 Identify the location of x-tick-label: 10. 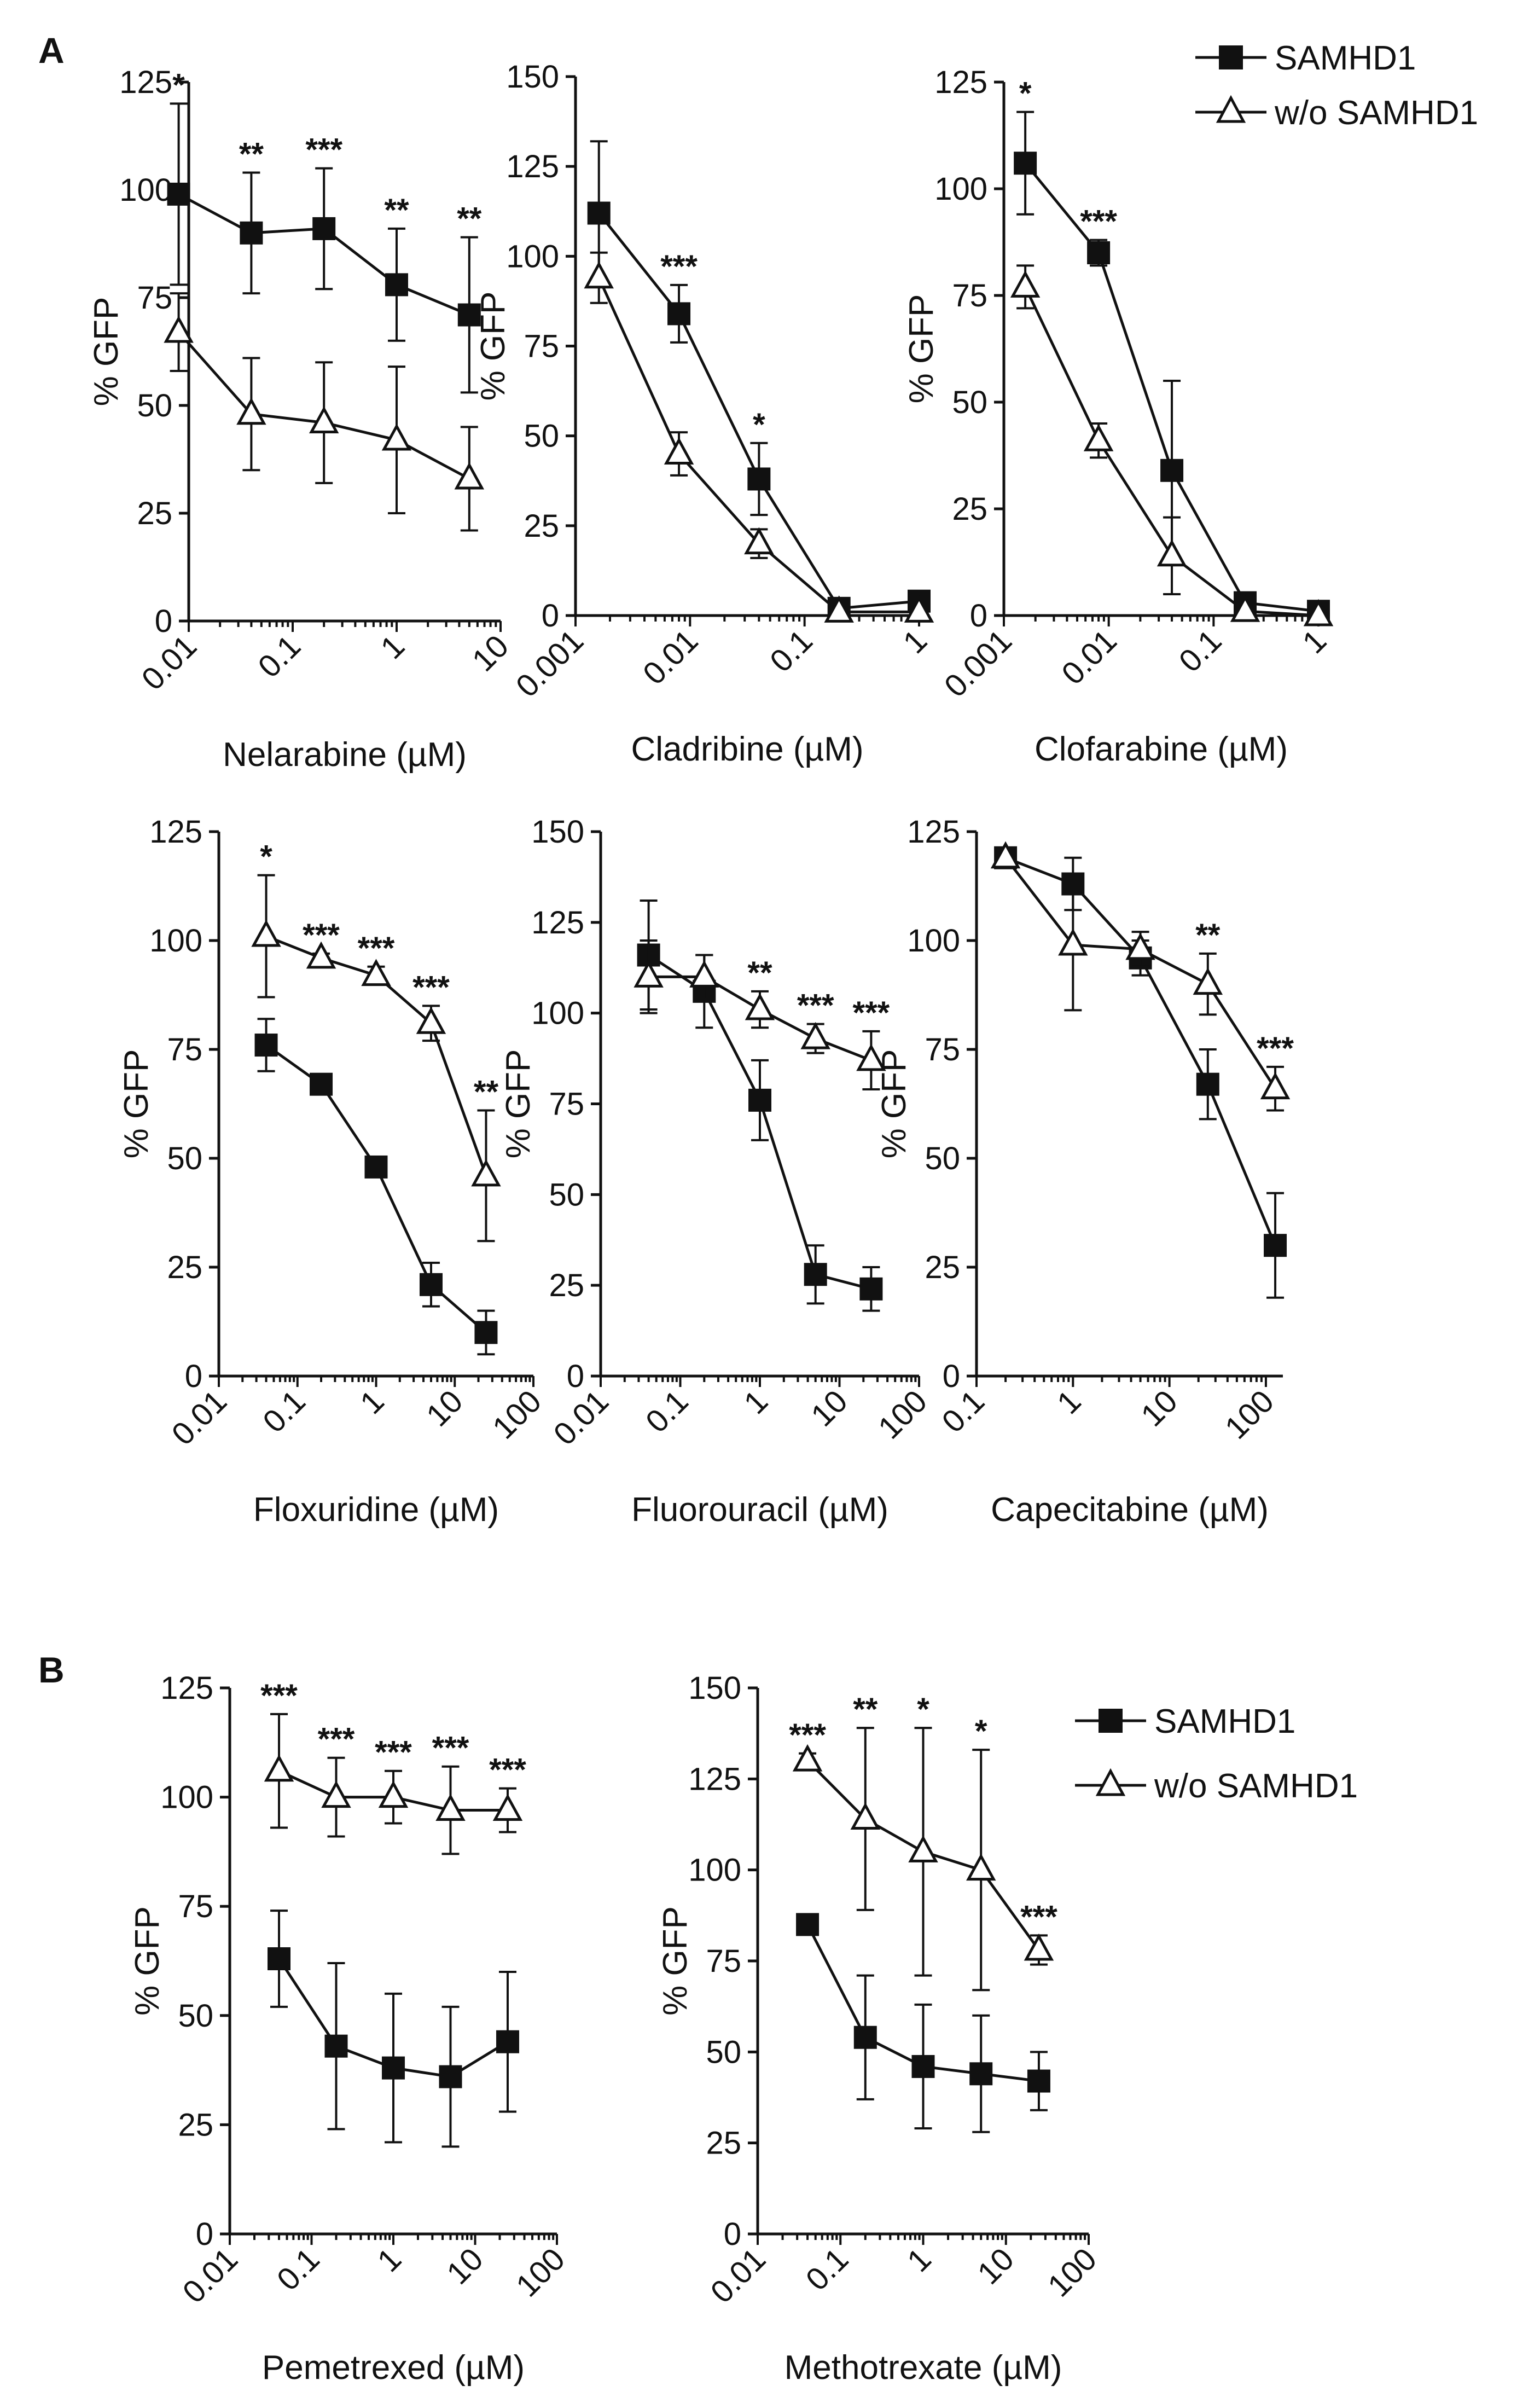
(1159, 1408).